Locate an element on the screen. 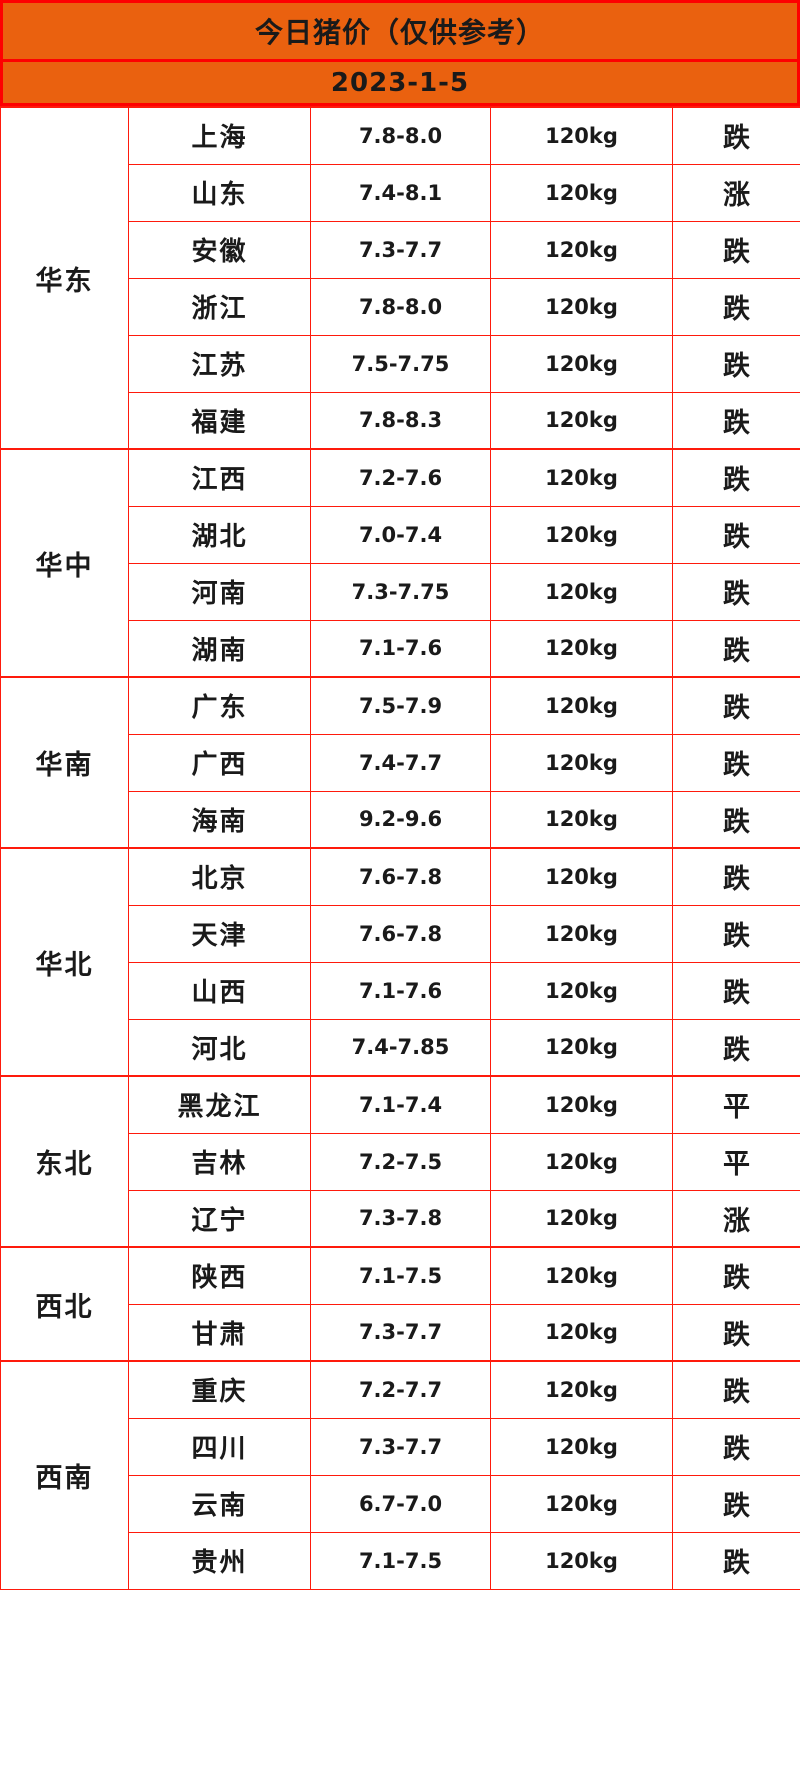  price-cell: 7.3-7.75 is located at coordinates (400, 591).